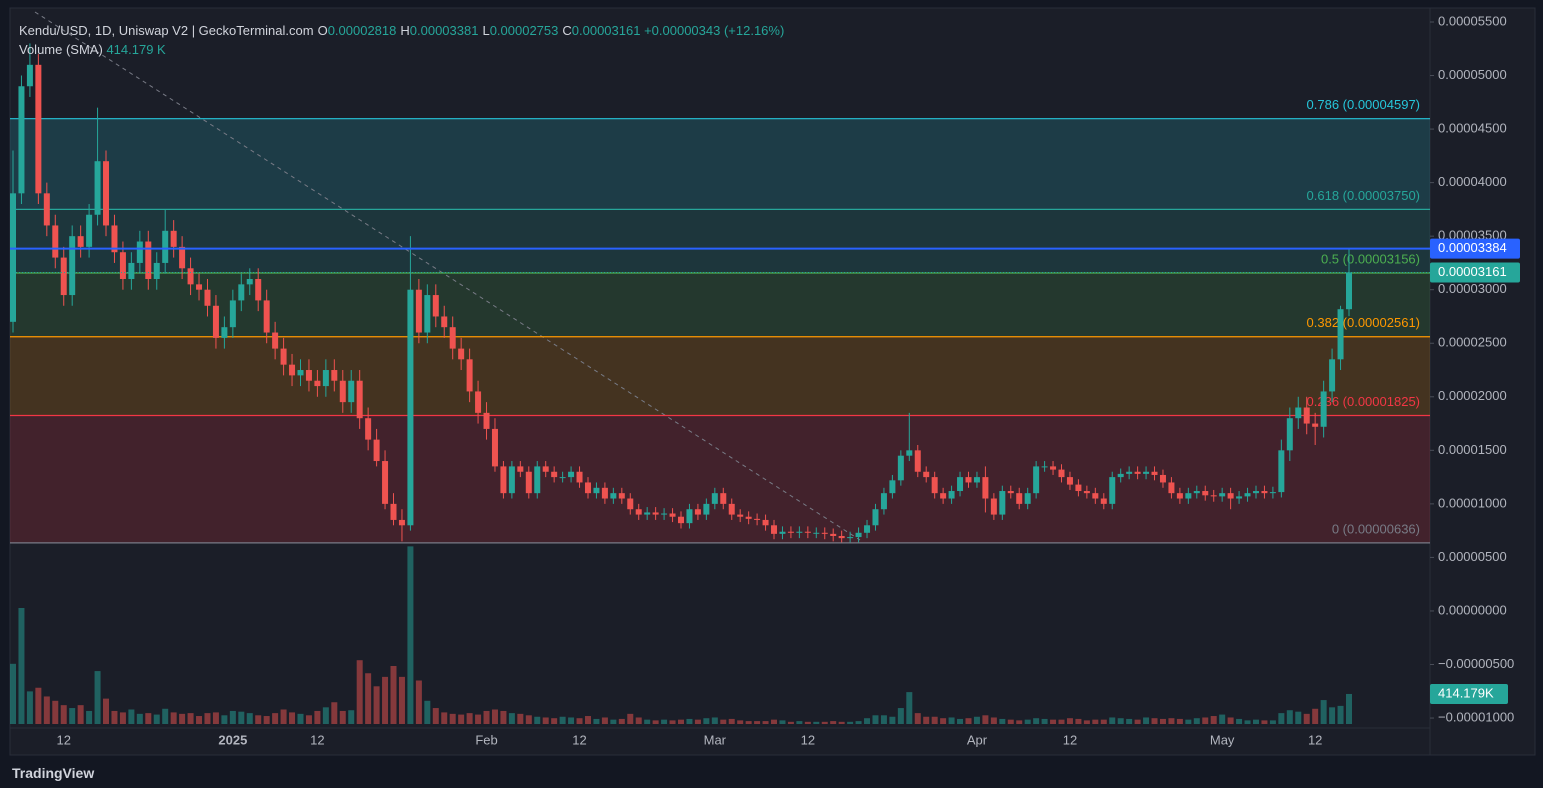 The image size is (1543, 788). I want to click on ohlc-value: 0.00003161, so click(606, 30).